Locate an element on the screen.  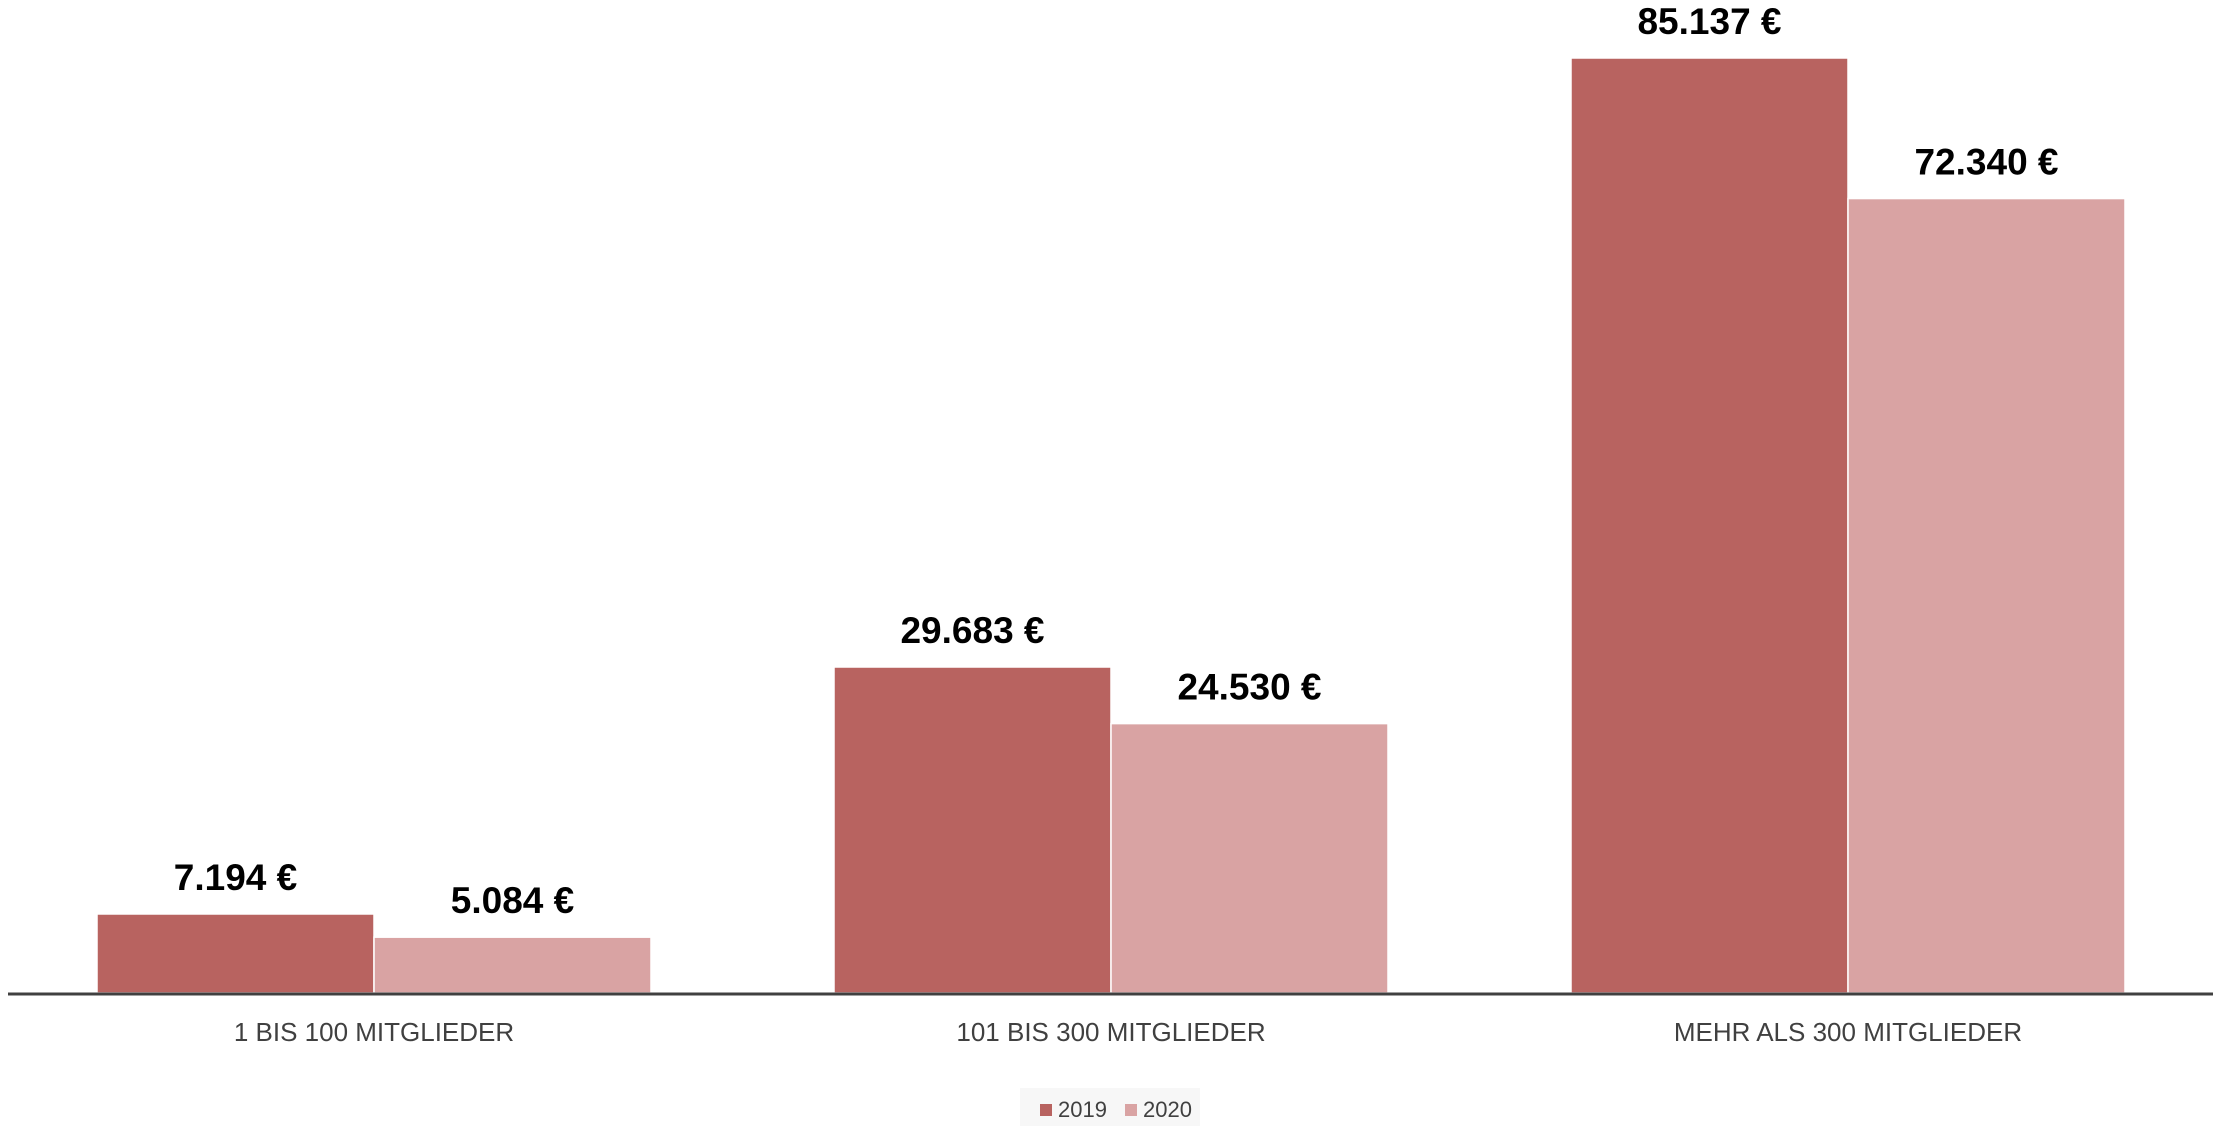
data-label-2020-2: 24.530 € is located at coordinates (1249, 687).